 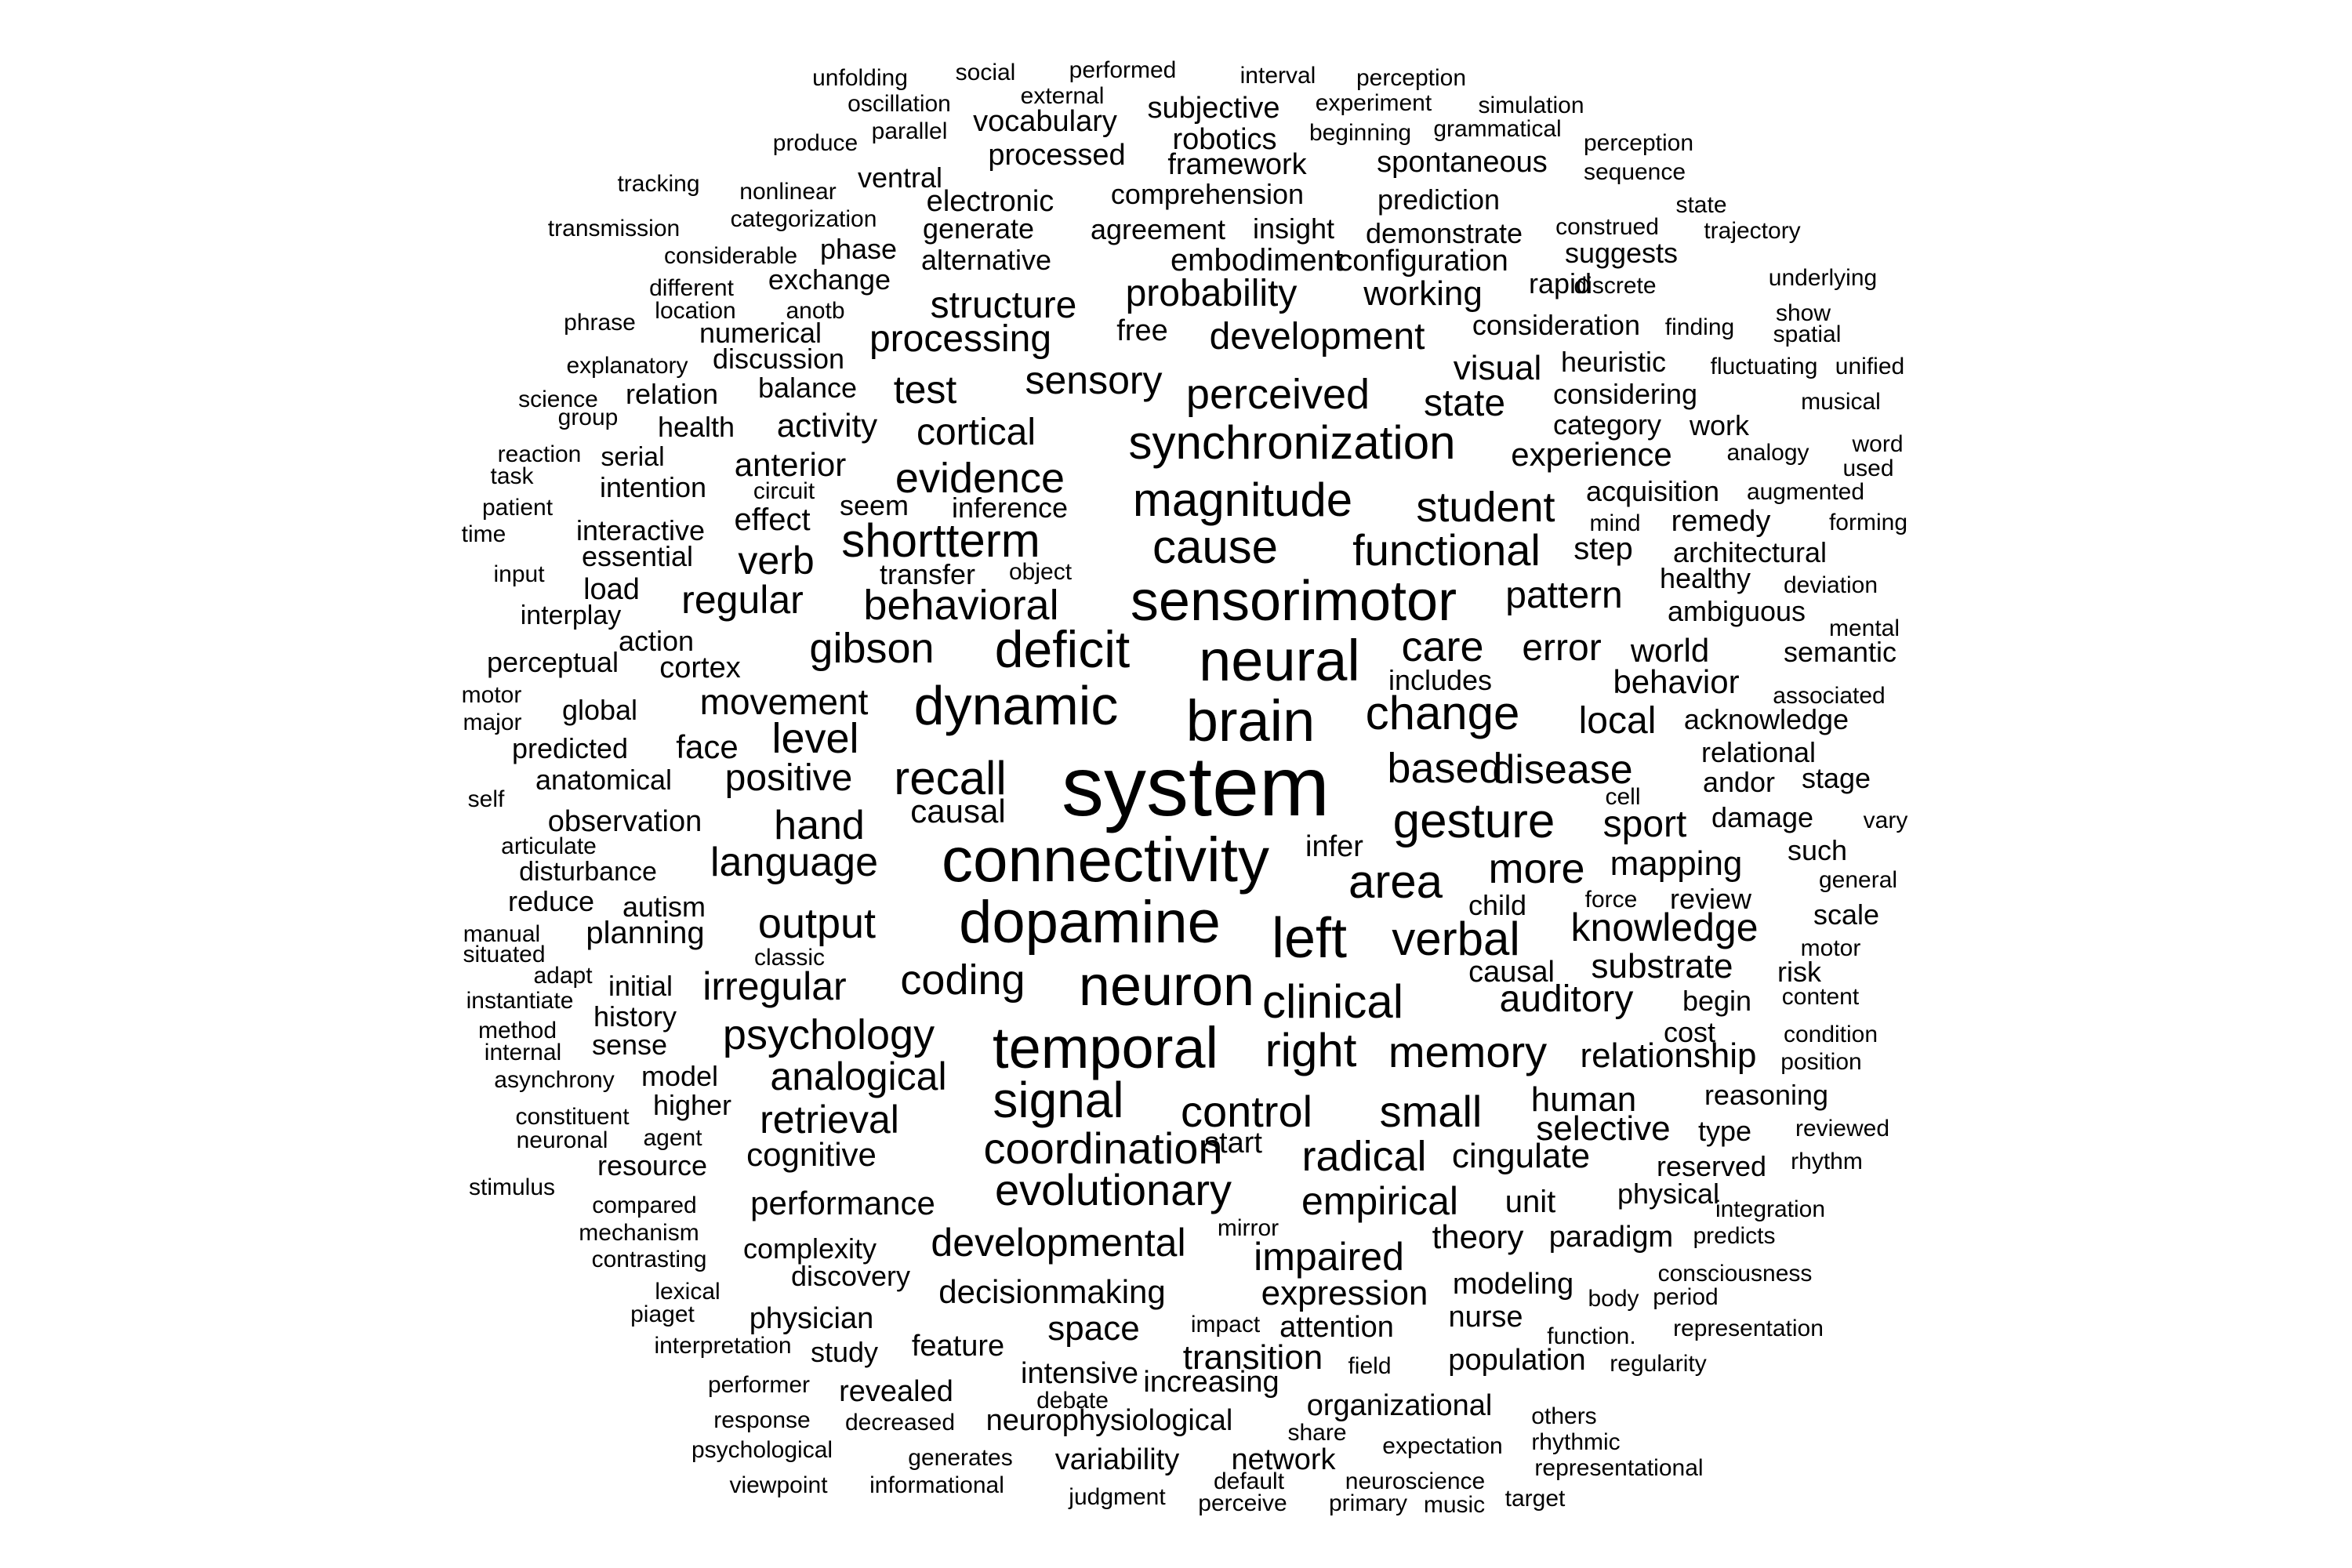 What do you see at coordinates (1530, 1202) in the screenshot?
I see `cloud-word-unit: unit` at bounding box center [1530, 1202].